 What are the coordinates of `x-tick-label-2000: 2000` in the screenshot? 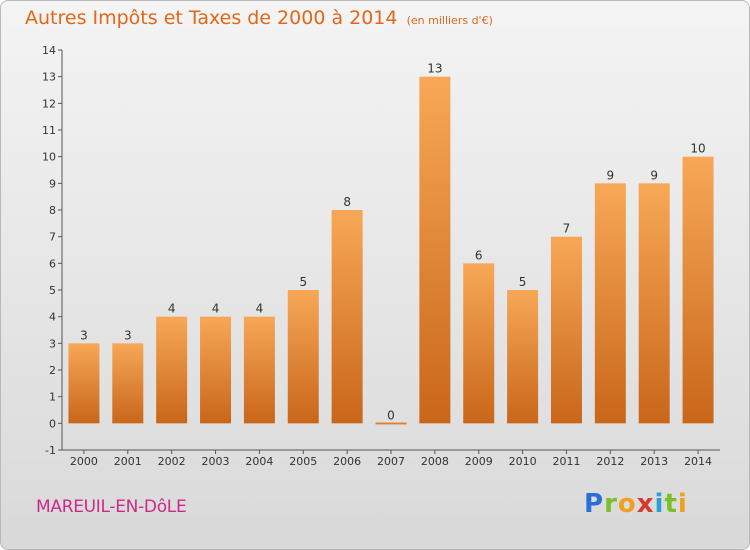 It's located at (84, 461).